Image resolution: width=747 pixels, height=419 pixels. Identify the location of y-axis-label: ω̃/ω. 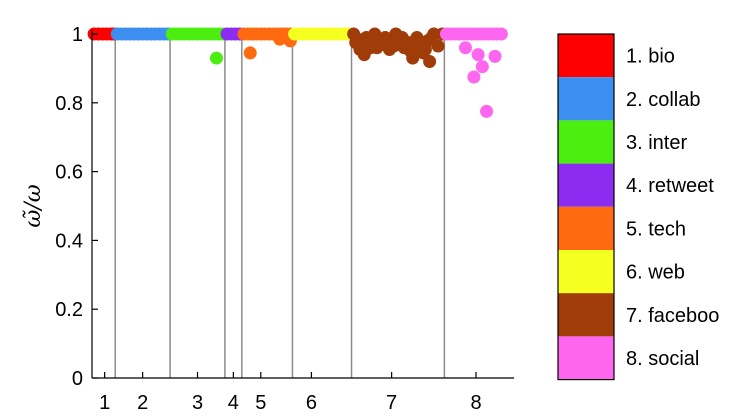
(33, 205).